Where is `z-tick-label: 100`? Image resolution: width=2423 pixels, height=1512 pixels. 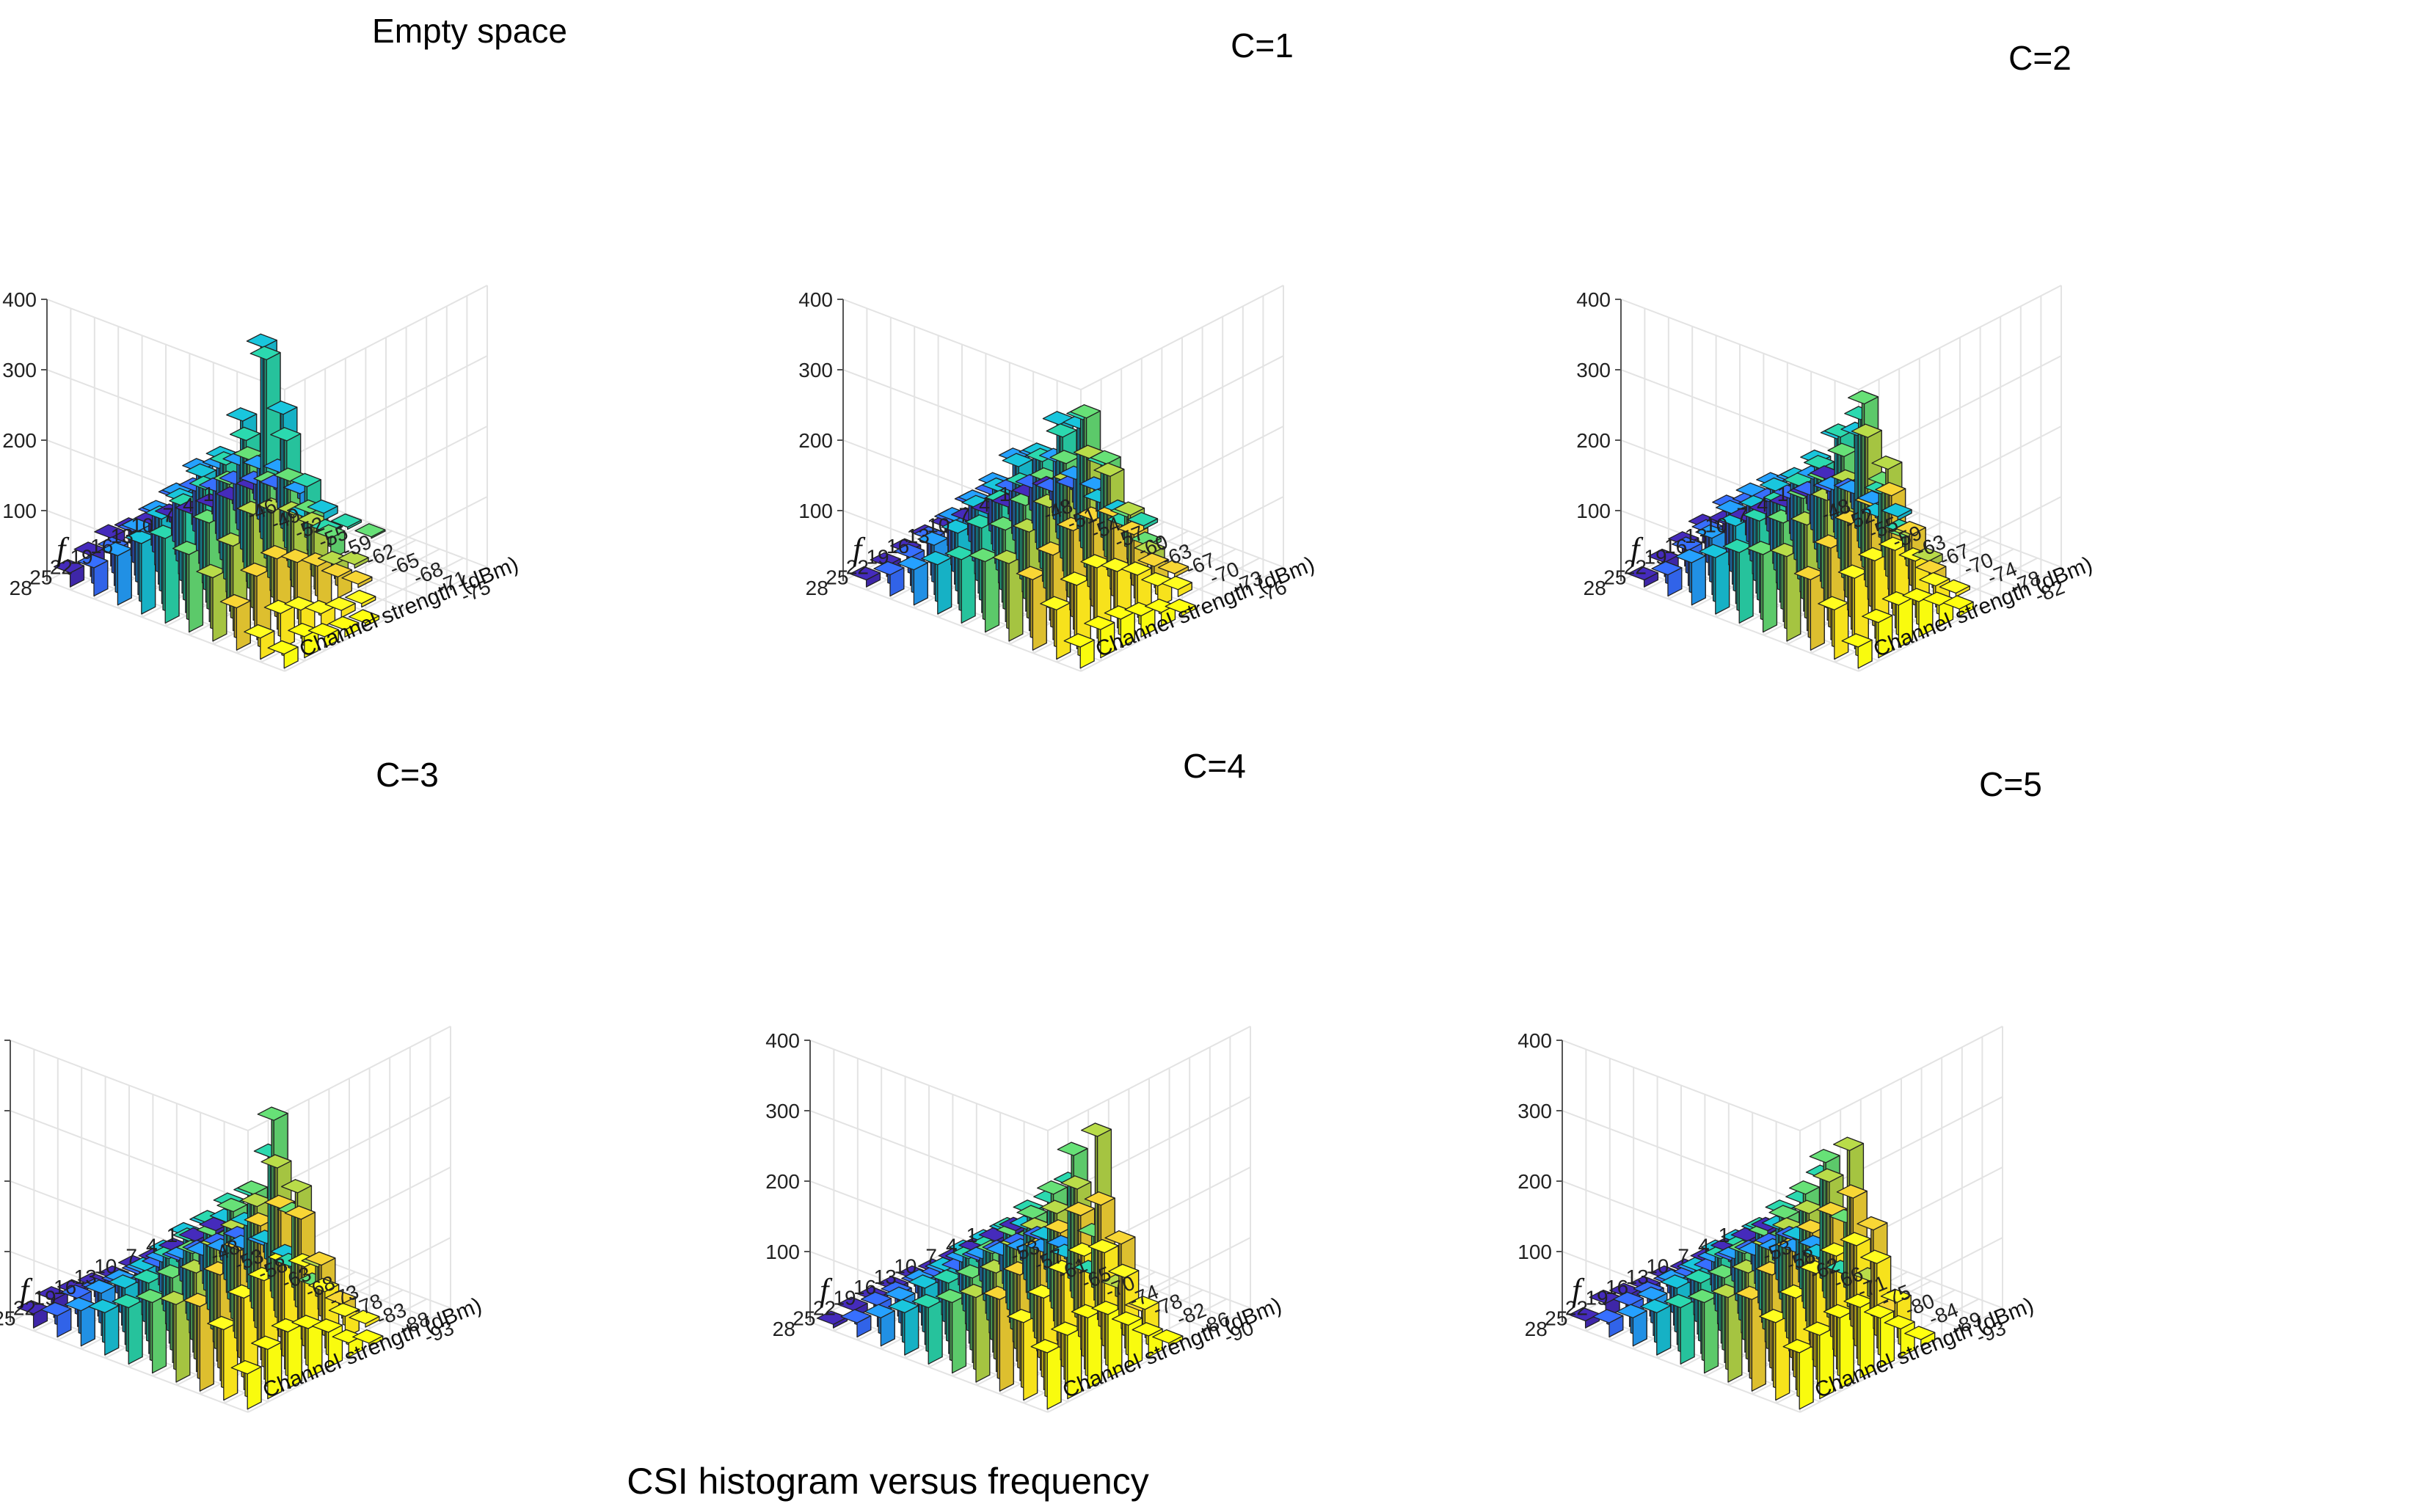 z-tick-label: 100 is located at coordinates (19, 511).